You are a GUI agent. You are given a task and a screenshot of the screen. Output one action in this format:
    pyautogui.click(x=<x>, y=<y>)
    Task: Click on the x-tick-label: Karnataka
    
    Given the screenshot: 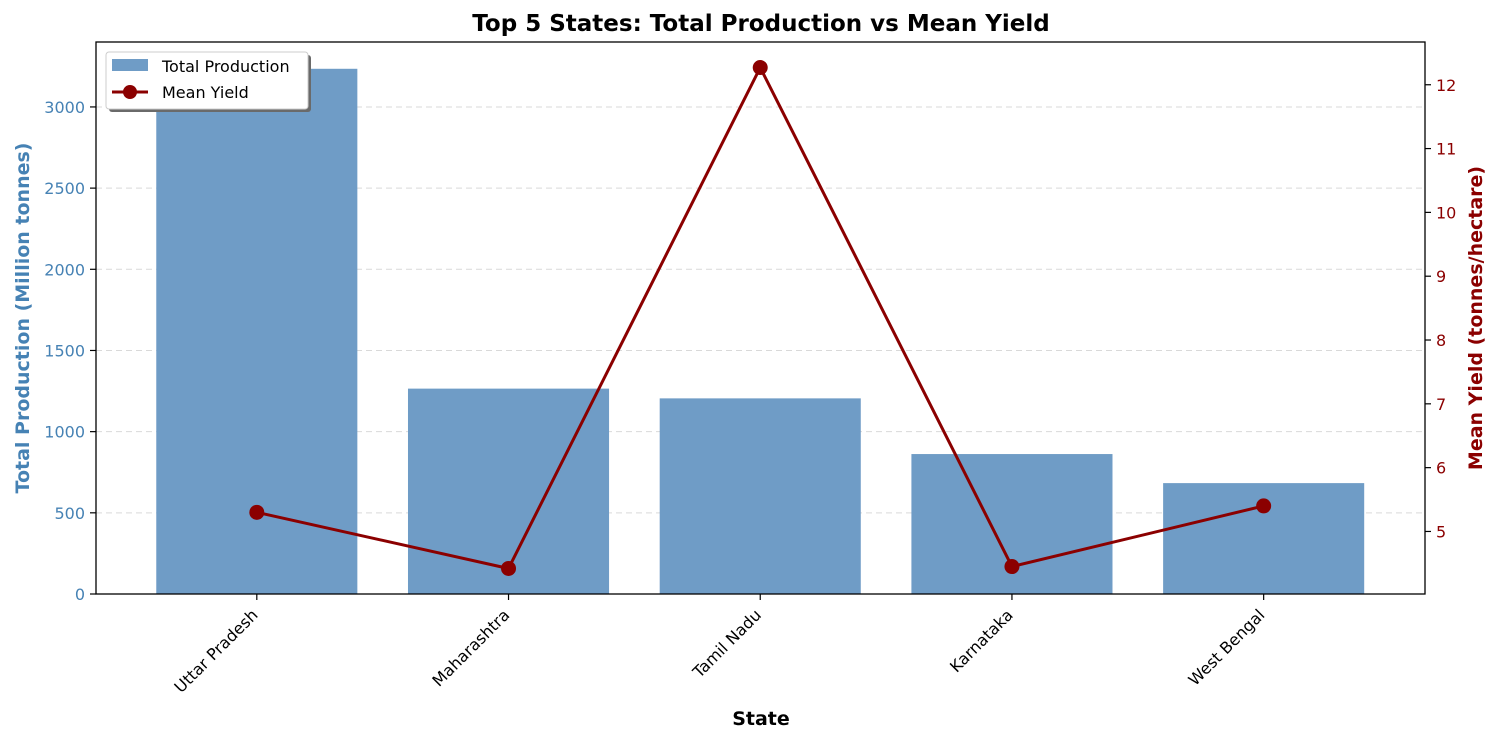 What is the action you would take?
    pyautogui.click(x=981, y=640)
    